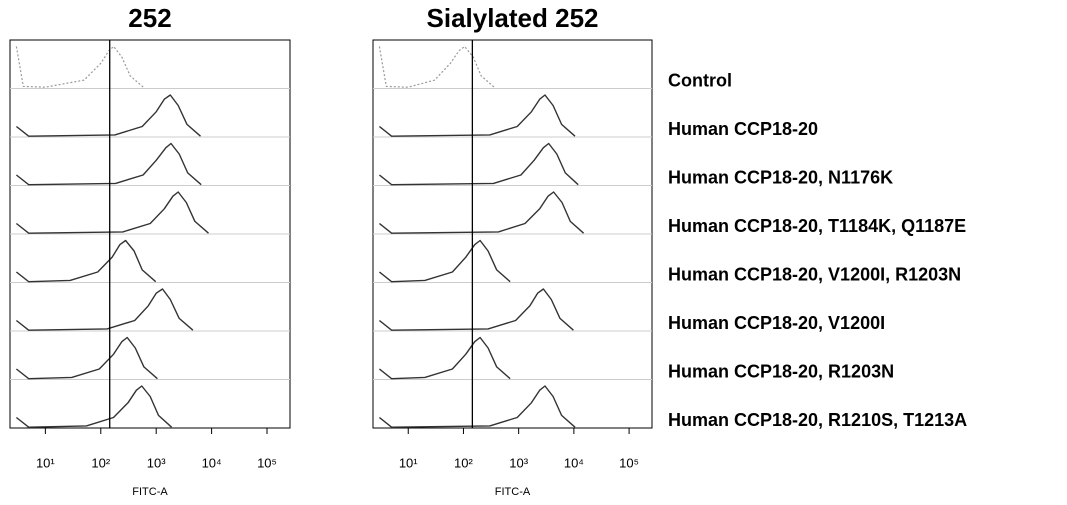 The height and width of the screenshot is (505, 1067). Describe the element at coordinates (700, 80) in the screenshot. I see `sample-label: Control` at that location.